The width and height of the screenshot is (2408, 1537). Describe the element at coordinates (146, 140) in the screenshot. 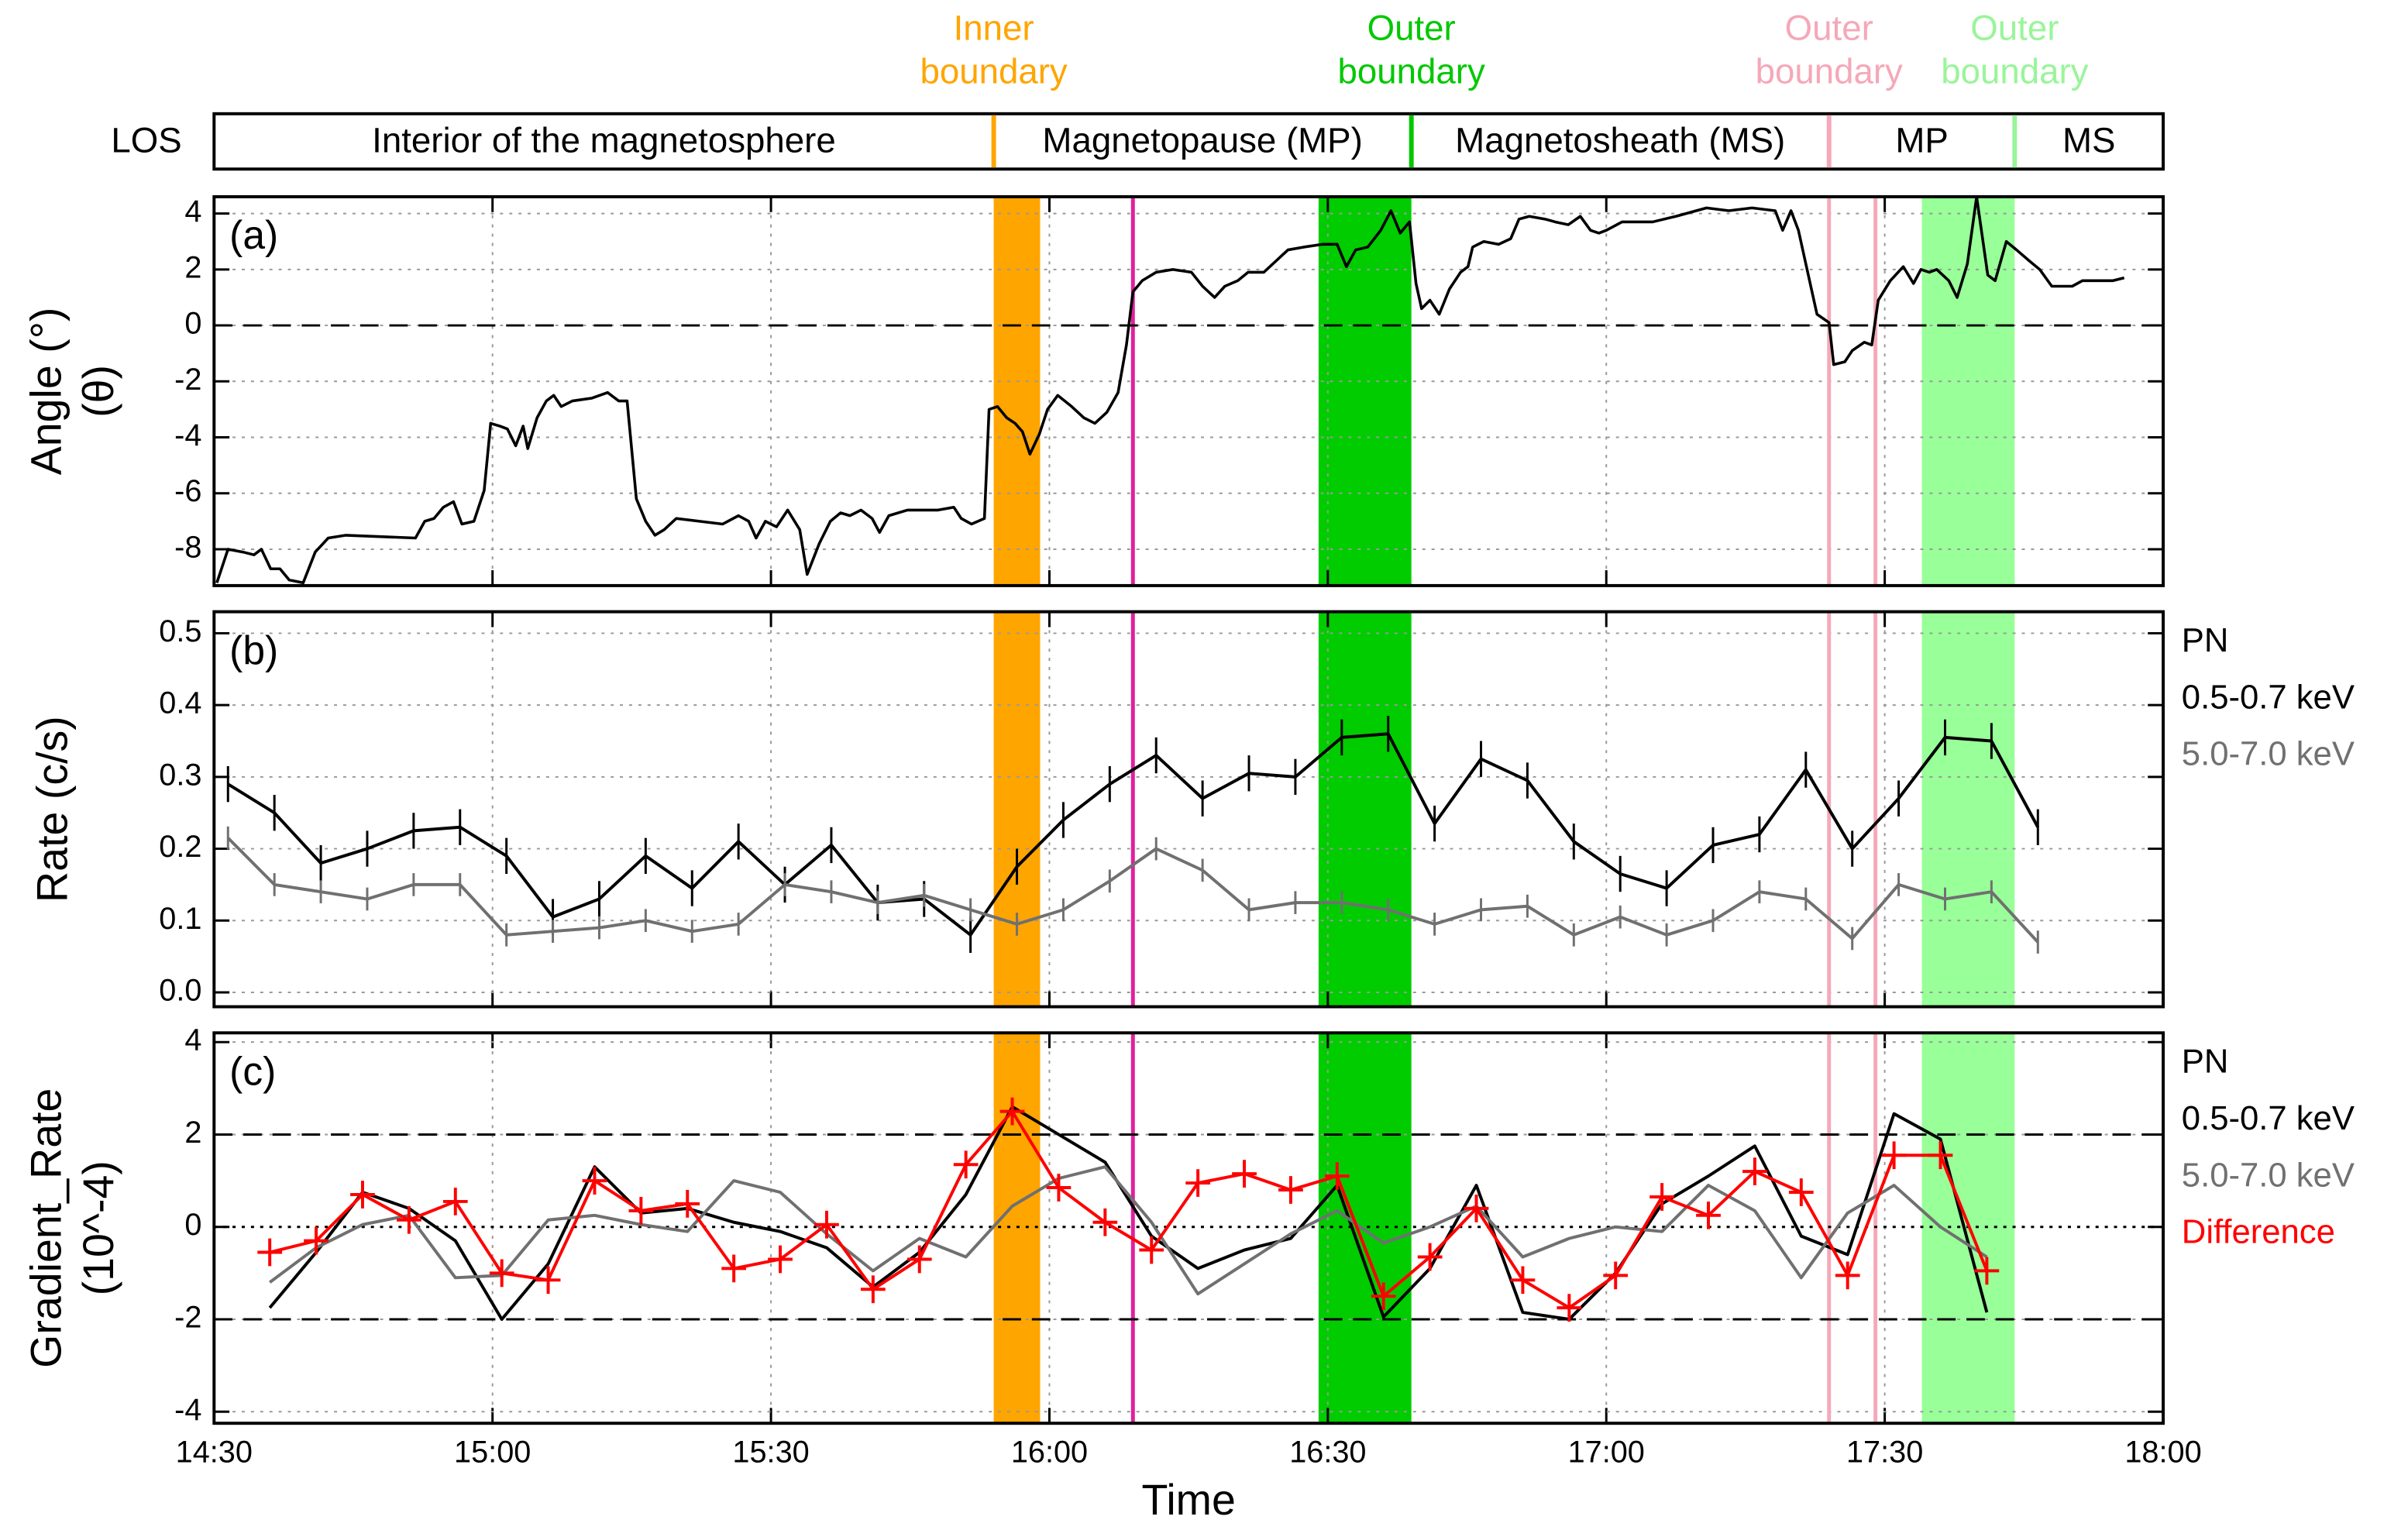

I see `los-label: LOS` at that location.